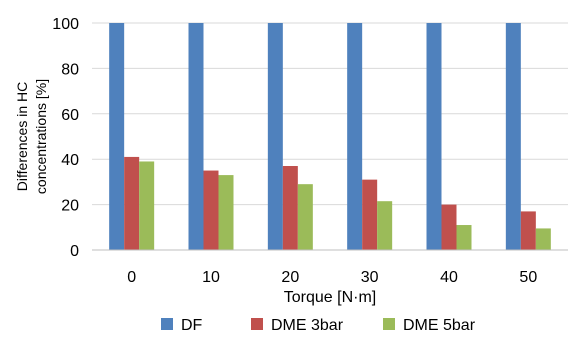  I want to click on x-tick-label: 50, so click(528, 277).